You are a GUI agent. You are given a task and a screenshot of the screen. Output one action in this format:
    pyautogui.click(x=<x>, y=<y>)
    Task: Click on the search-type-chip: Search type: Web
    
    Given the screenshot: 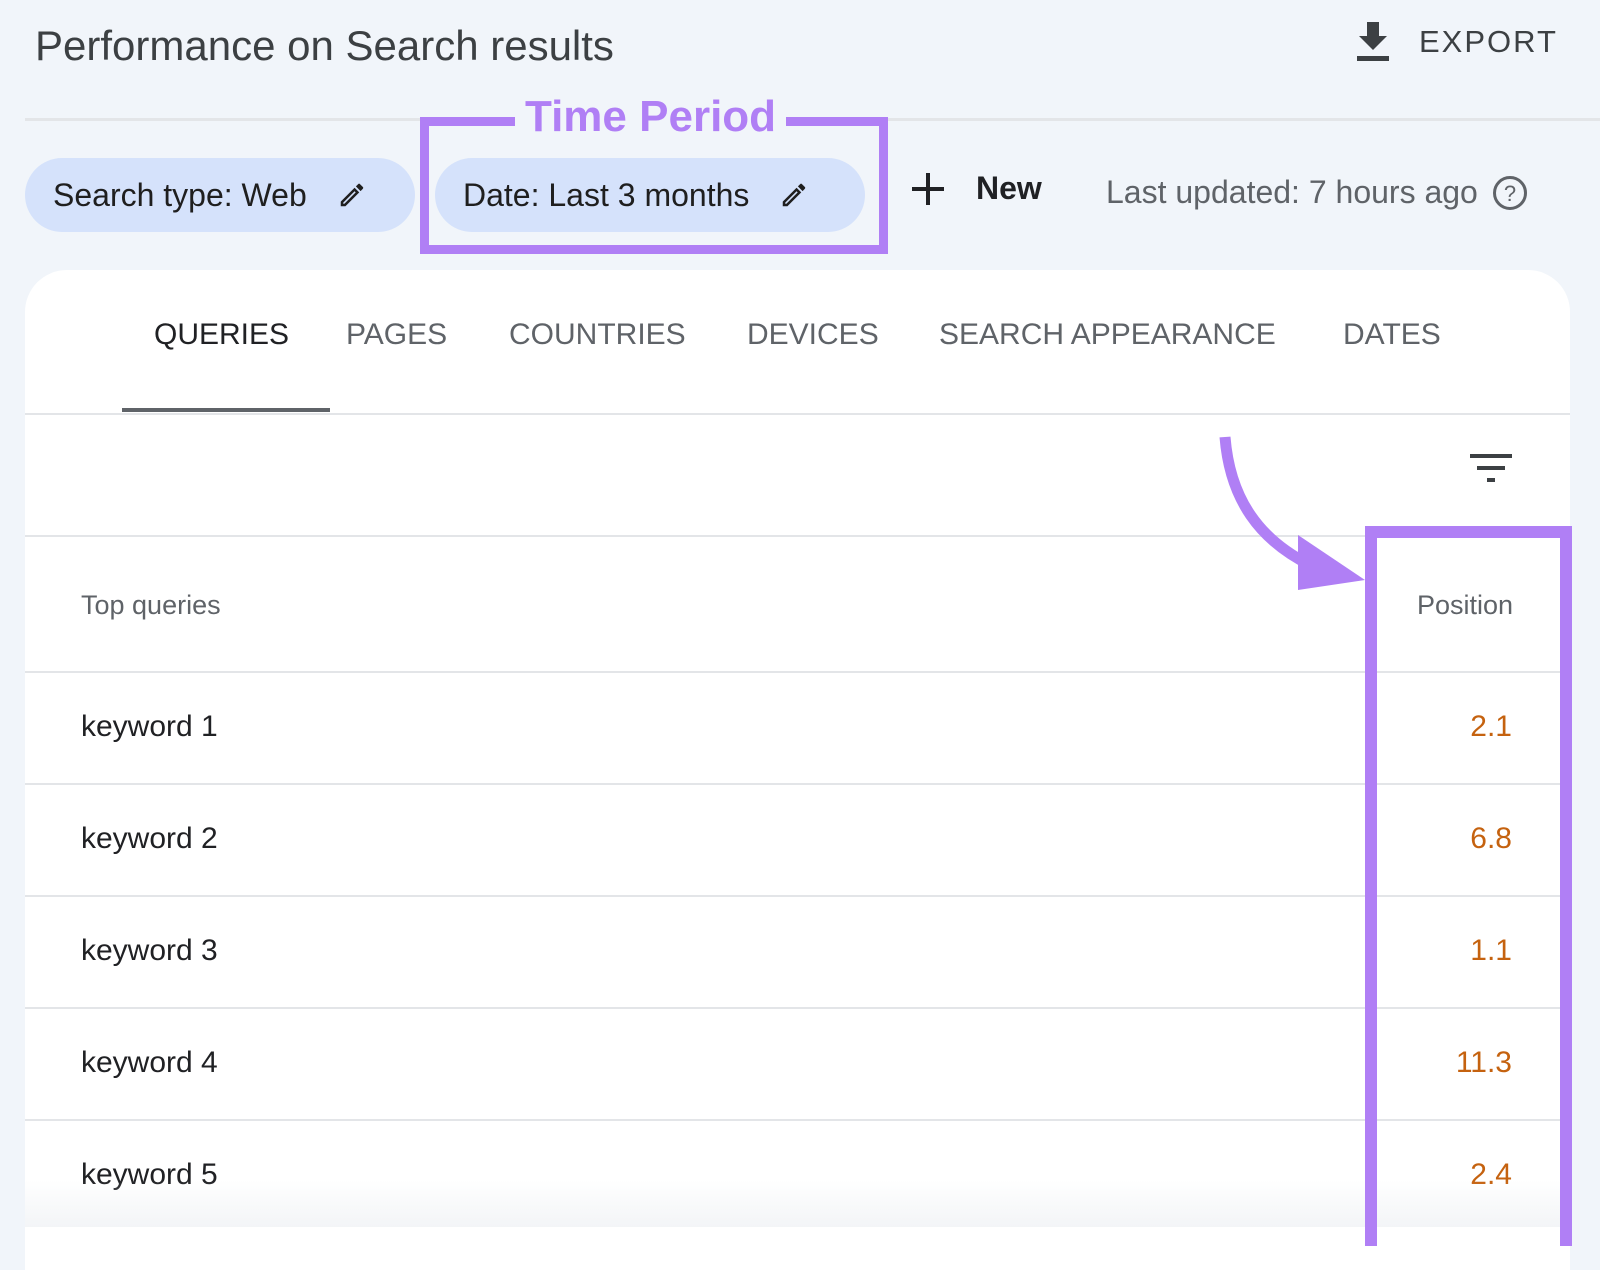 What is the action you would take?
    pyautogui.click(x=220, y=195)
    